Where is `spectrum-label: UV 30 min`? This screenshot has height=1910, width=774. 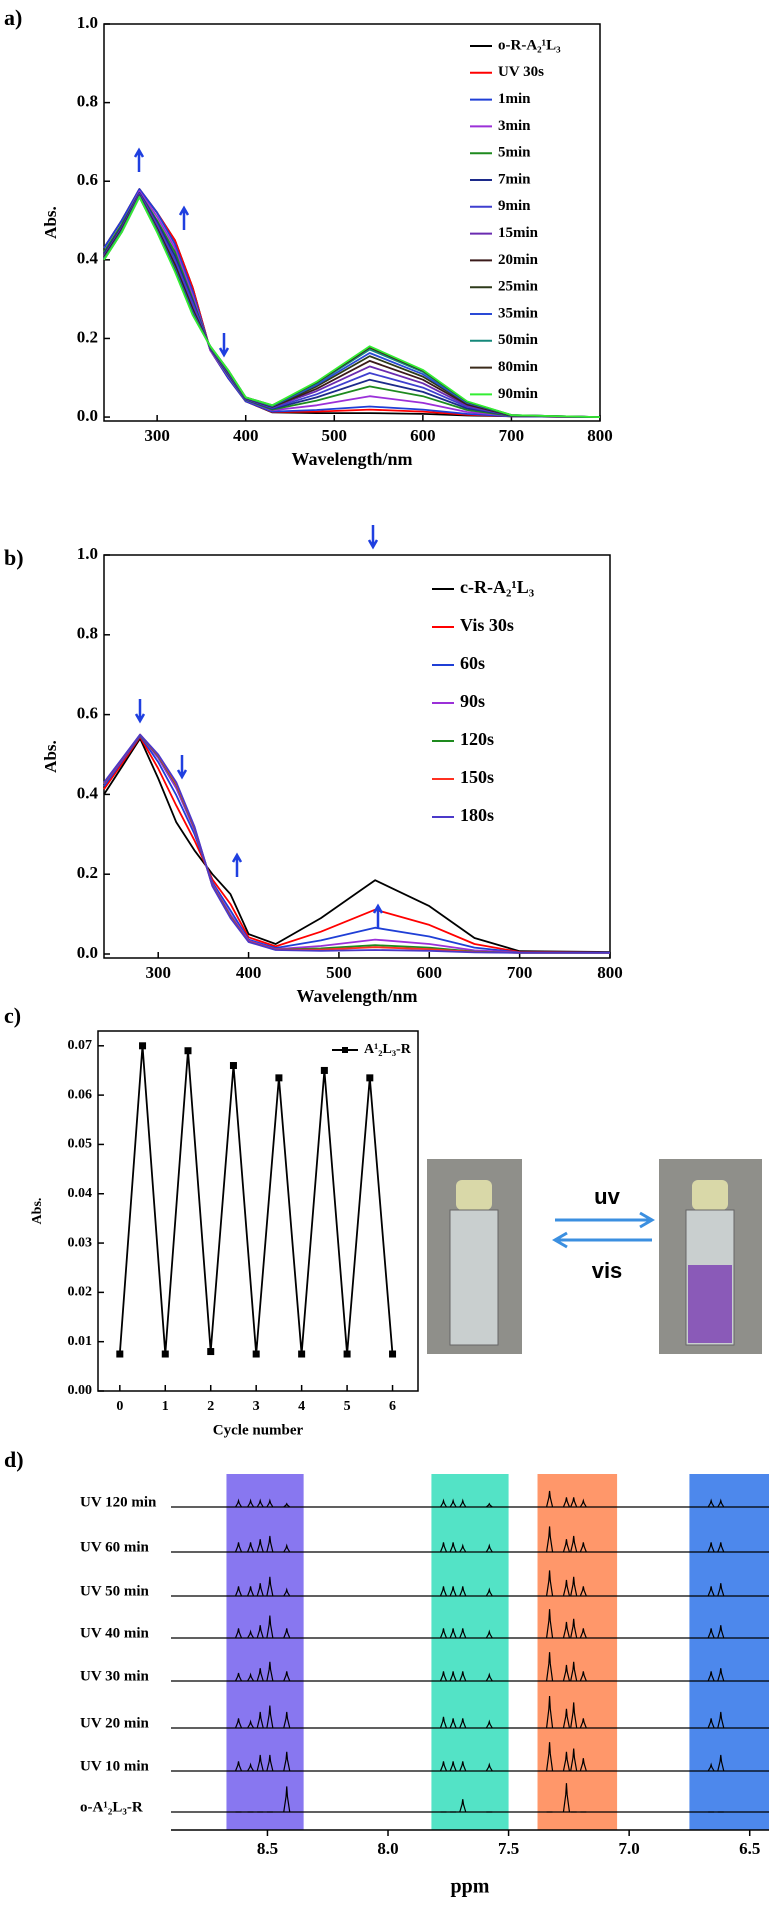
spectrum-label: UV 30 min is located at coordinates (115, 1676).